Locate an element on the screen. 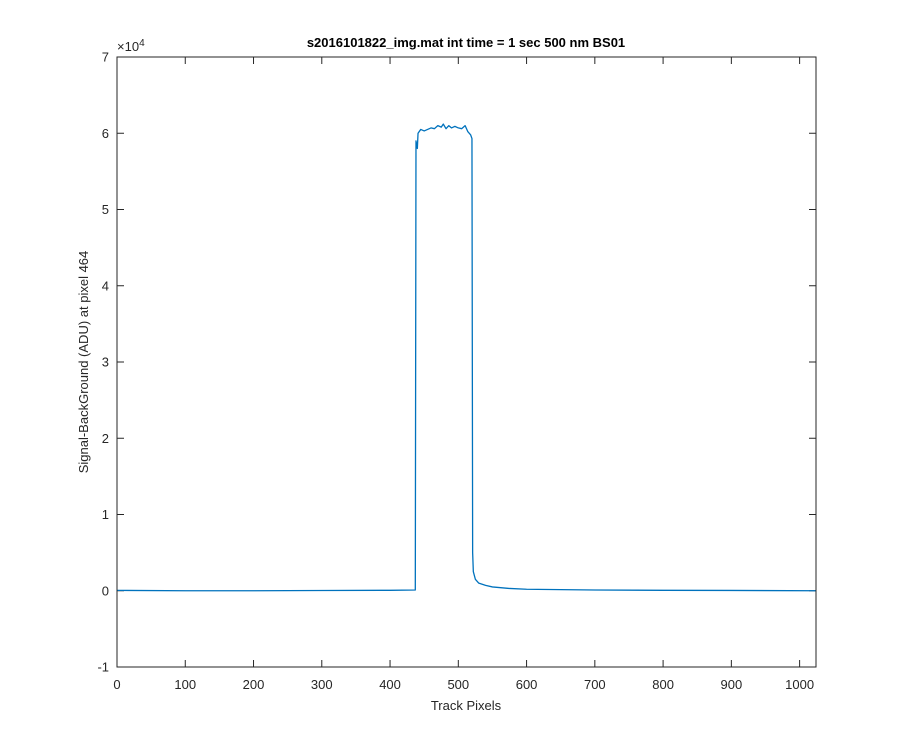 This screenshot has width=900, height=755. y-exponent-label: ×104 is located at coordinates (131, 46).